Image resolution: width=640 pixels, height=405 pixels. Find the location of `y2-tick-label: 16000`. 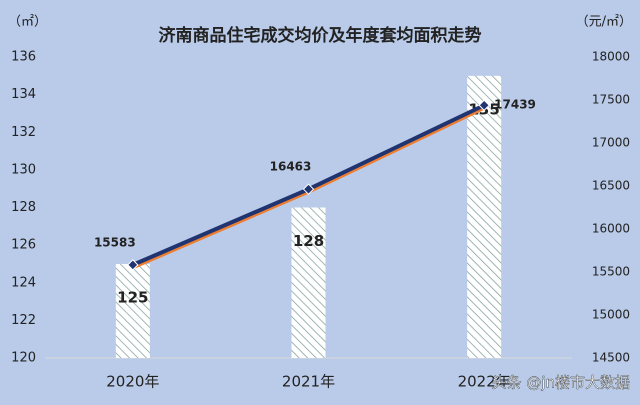

y2-tick-label: 16000 is located at coordinates (611, 229).